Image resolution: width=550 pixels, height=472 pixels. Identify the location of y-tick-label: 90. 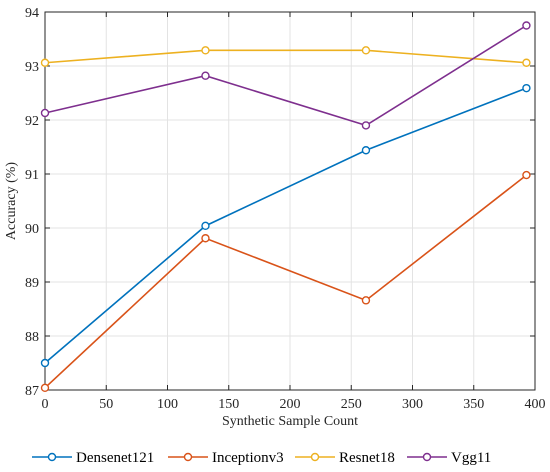
(32, 229).